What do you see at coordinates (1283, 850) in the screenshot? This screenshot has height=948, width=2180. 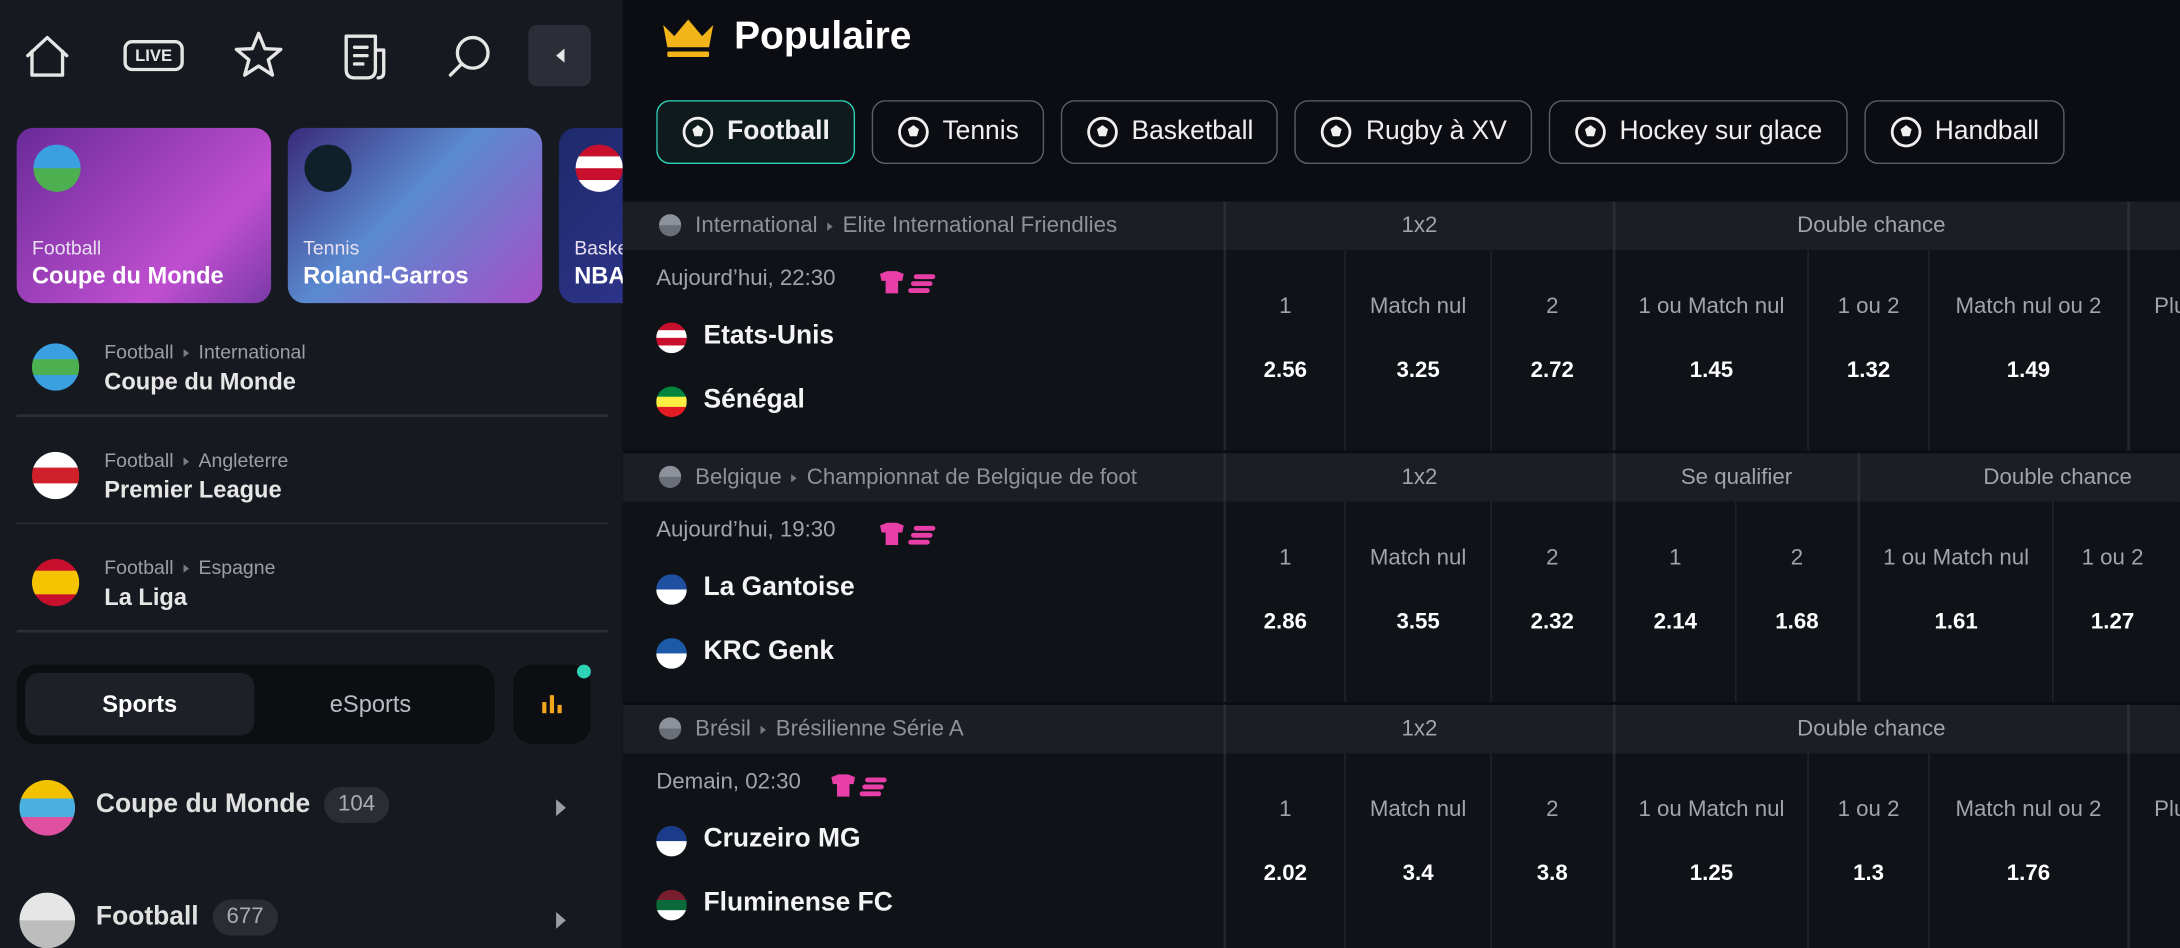 I see `odd-cell: 1 2.02` at bounding box center [1283, 850].